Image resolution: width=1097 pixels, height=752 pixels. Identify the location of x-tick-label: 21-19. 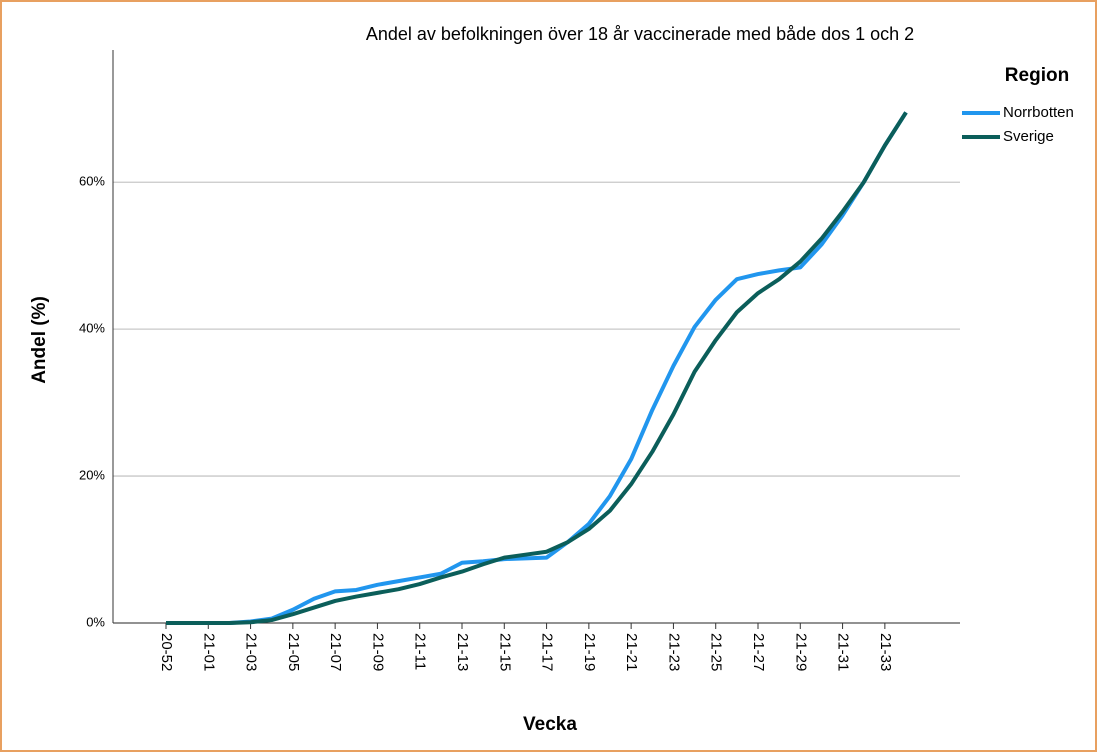
(589, 652).